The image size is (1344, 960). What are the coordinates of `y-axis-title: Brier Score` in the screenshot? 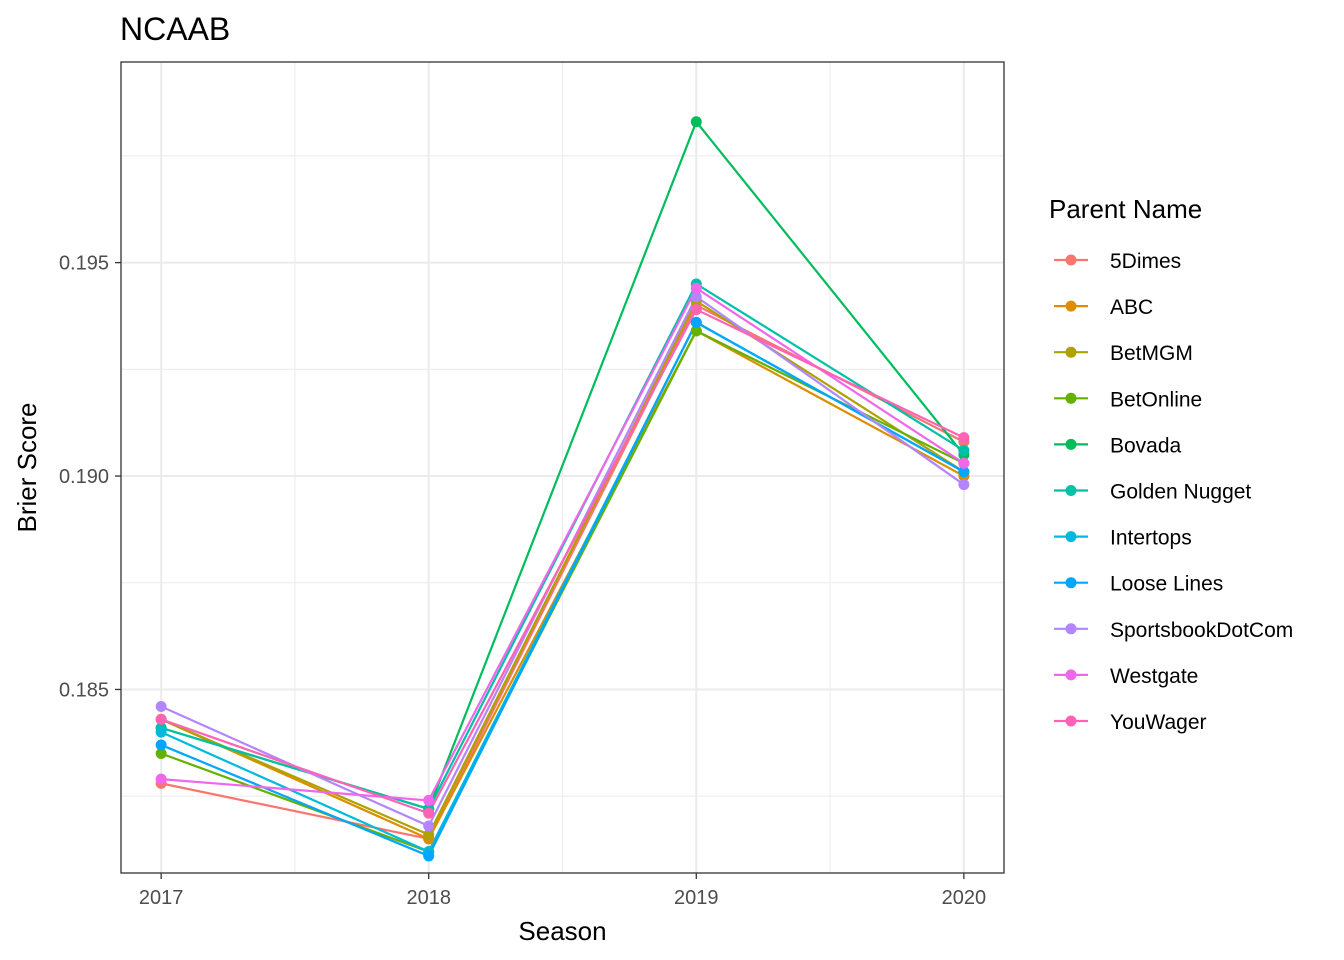 It's located at (27, 467).